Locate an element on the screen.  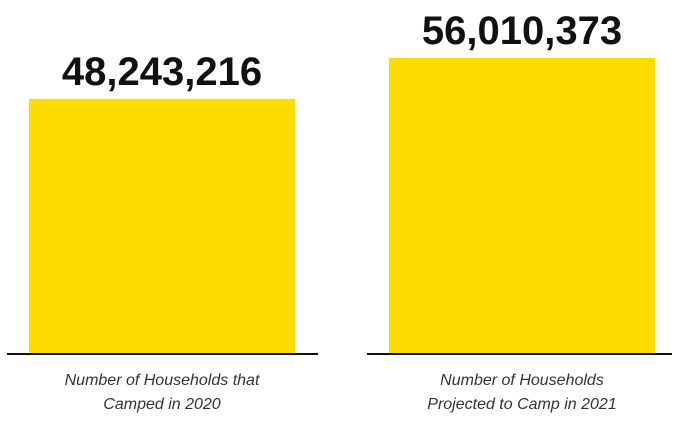
value-label-1: 56,010,373 is located at coordinates (522, 31).